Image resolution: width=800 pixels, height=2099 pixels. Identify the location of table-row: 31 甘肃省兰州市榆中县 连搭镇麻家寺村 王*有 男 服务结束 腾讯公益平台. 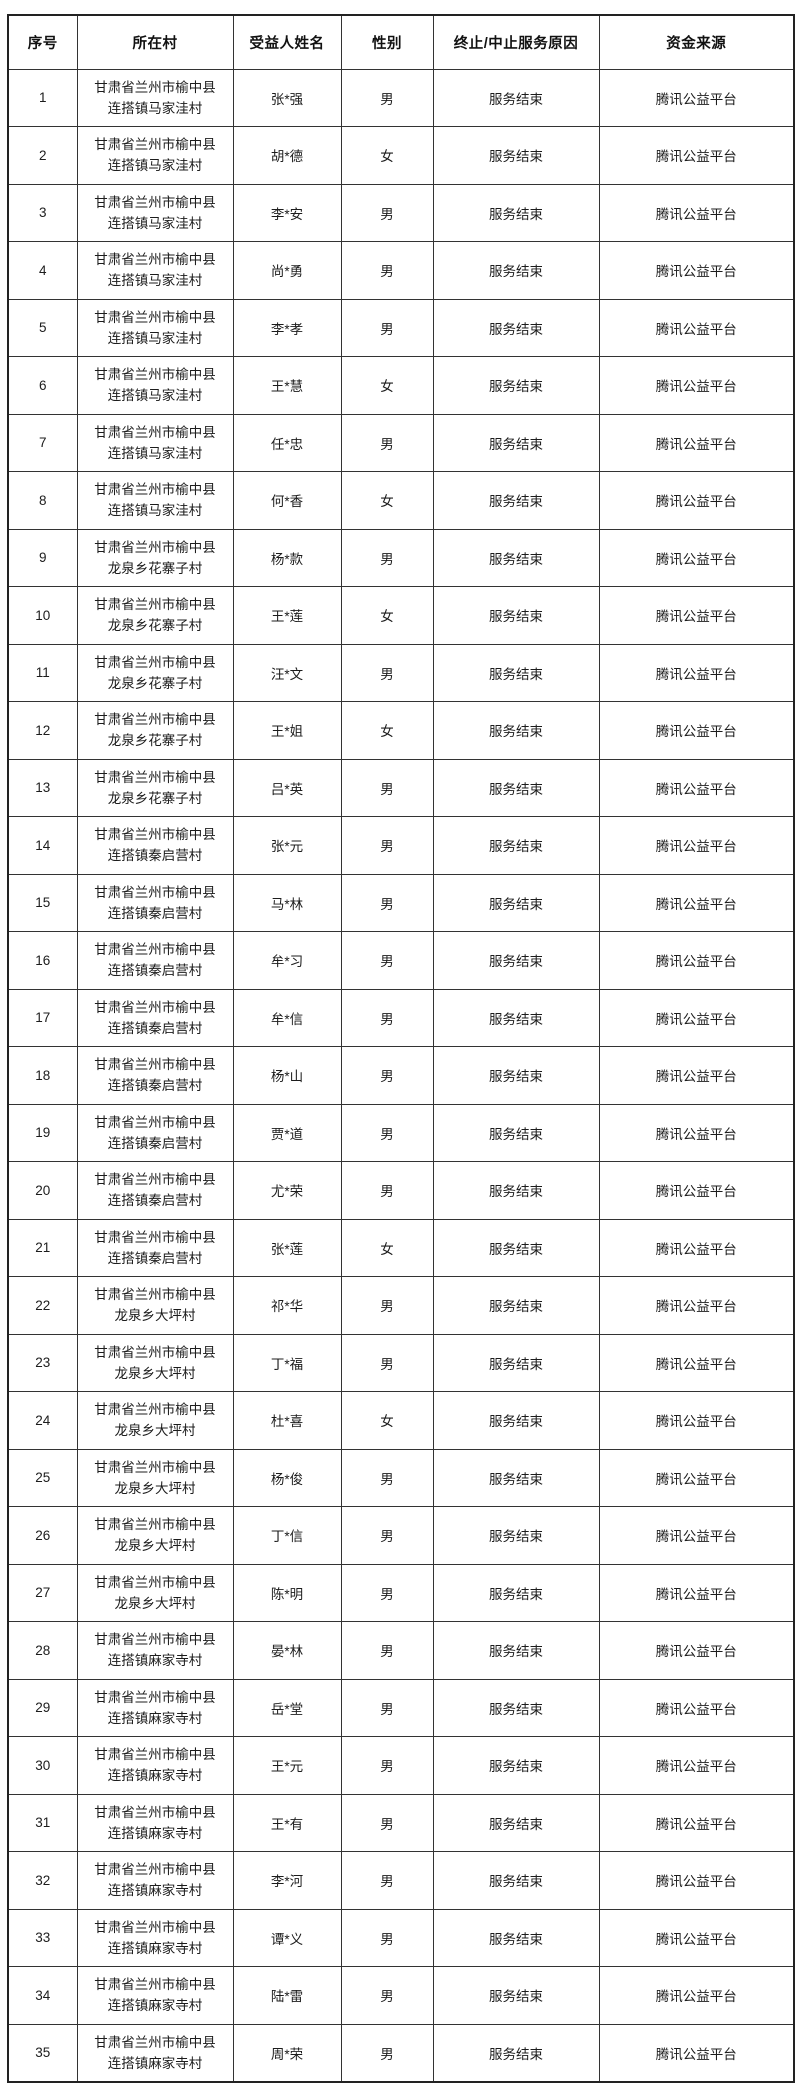
(401, 1822).